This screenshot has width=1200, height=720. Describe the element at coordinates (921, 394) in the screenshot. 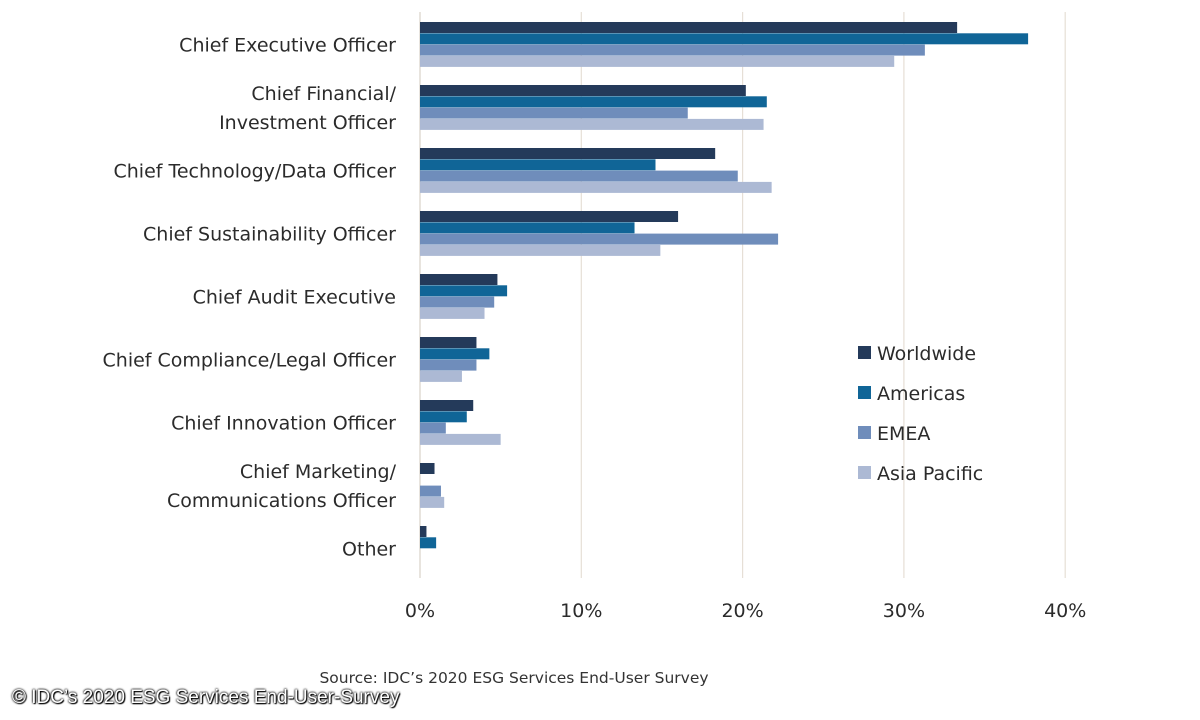

I see `legend-label-americas: Americas` at that location.